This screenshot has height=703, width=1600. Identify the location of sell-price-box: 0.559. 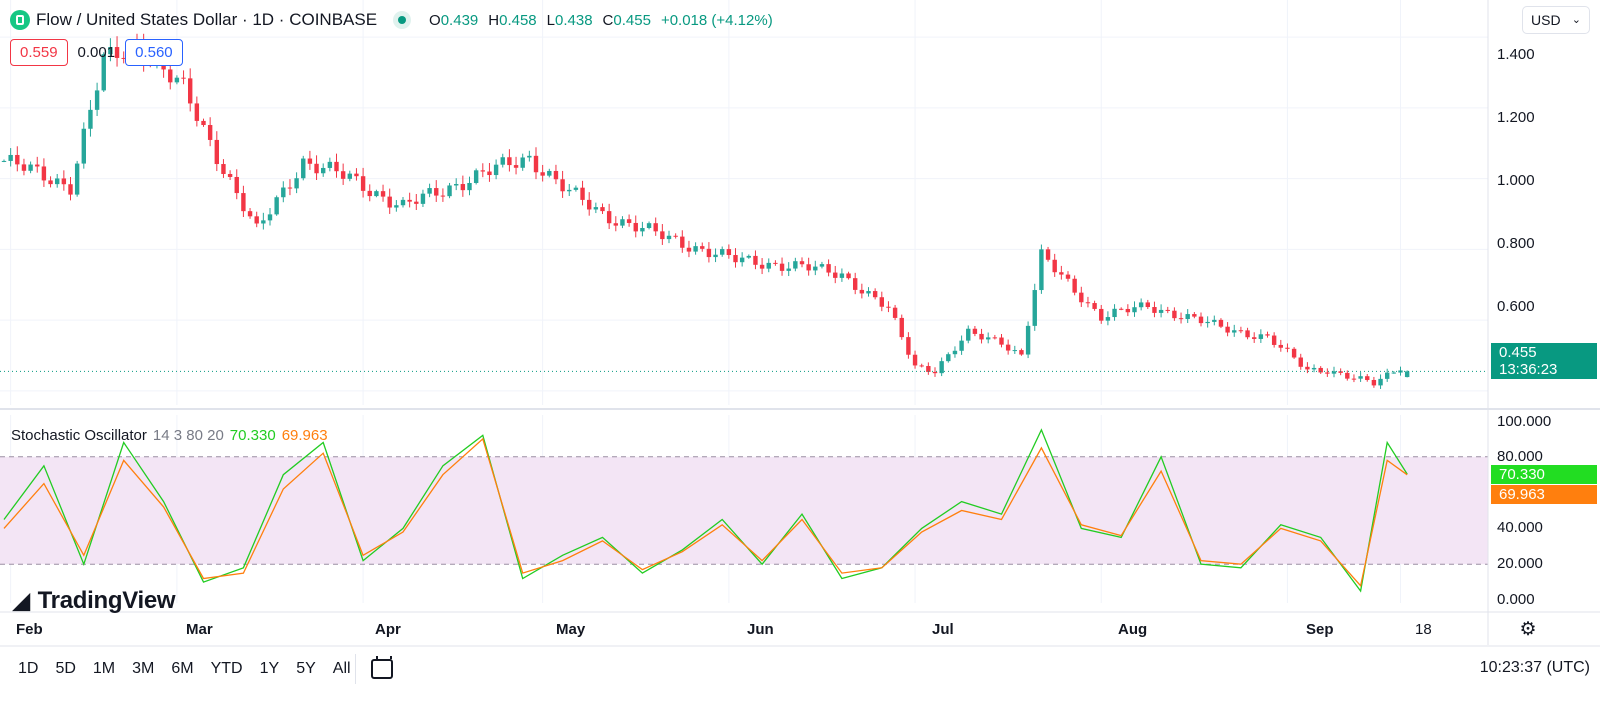
(39, 52).